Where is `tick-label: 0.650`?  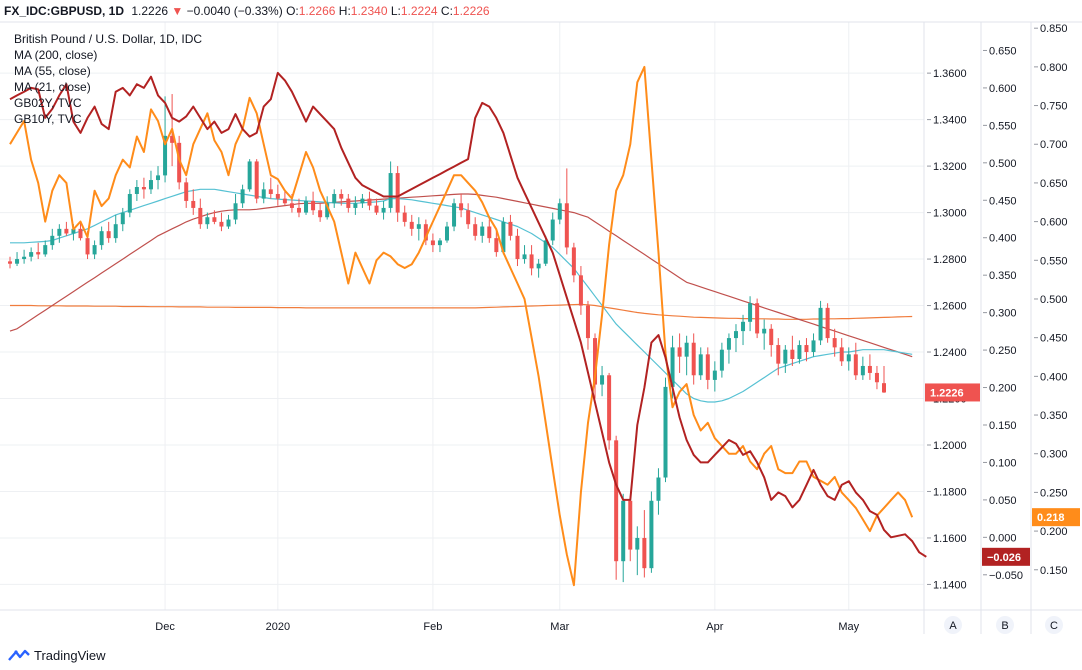
tick-label: 0.650 is located at coordinates (1054, 184).